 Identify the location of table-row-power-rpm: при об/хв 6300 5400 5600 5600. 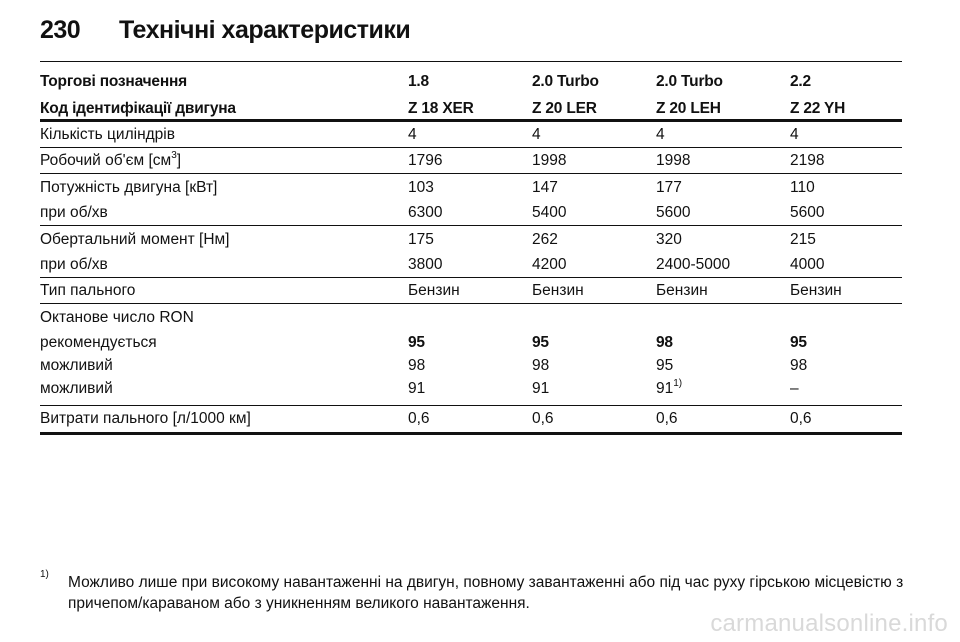
(471, 213).